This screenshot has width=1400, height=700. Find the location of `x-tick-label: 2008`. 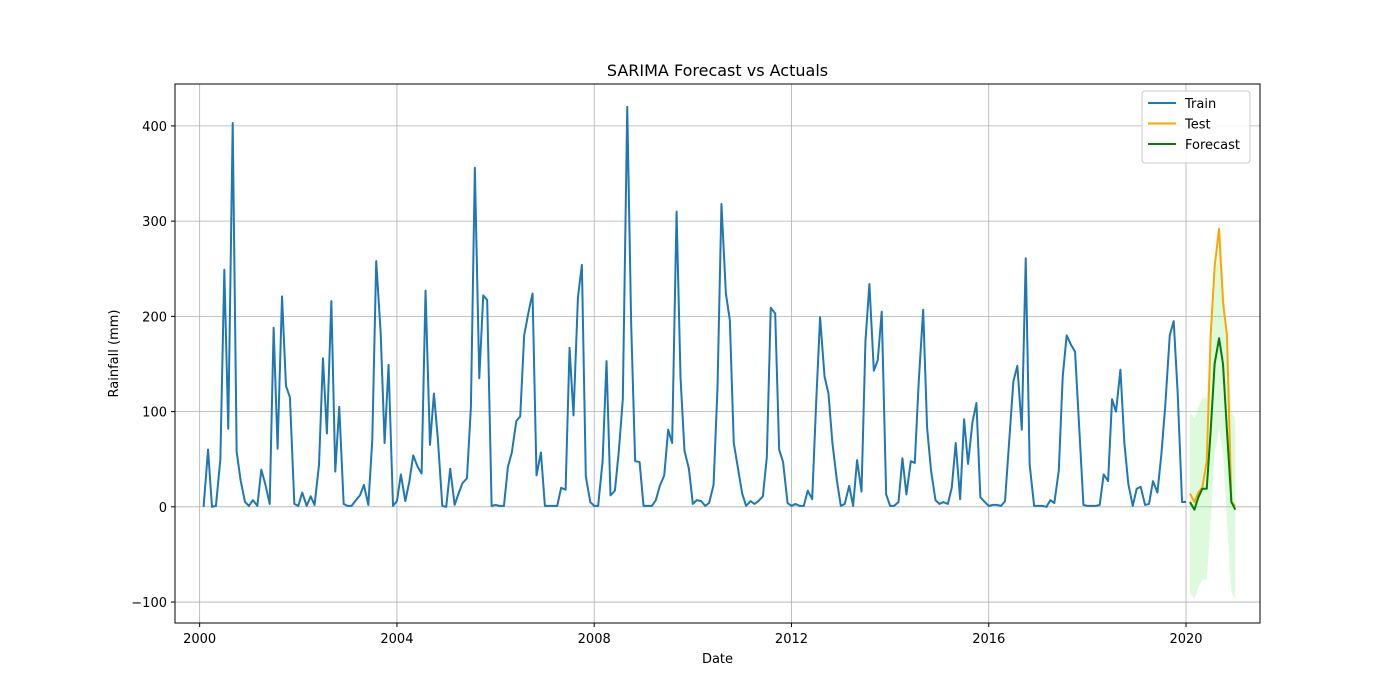

x-tick-label: 2008 is located at coordinates (594, 639).